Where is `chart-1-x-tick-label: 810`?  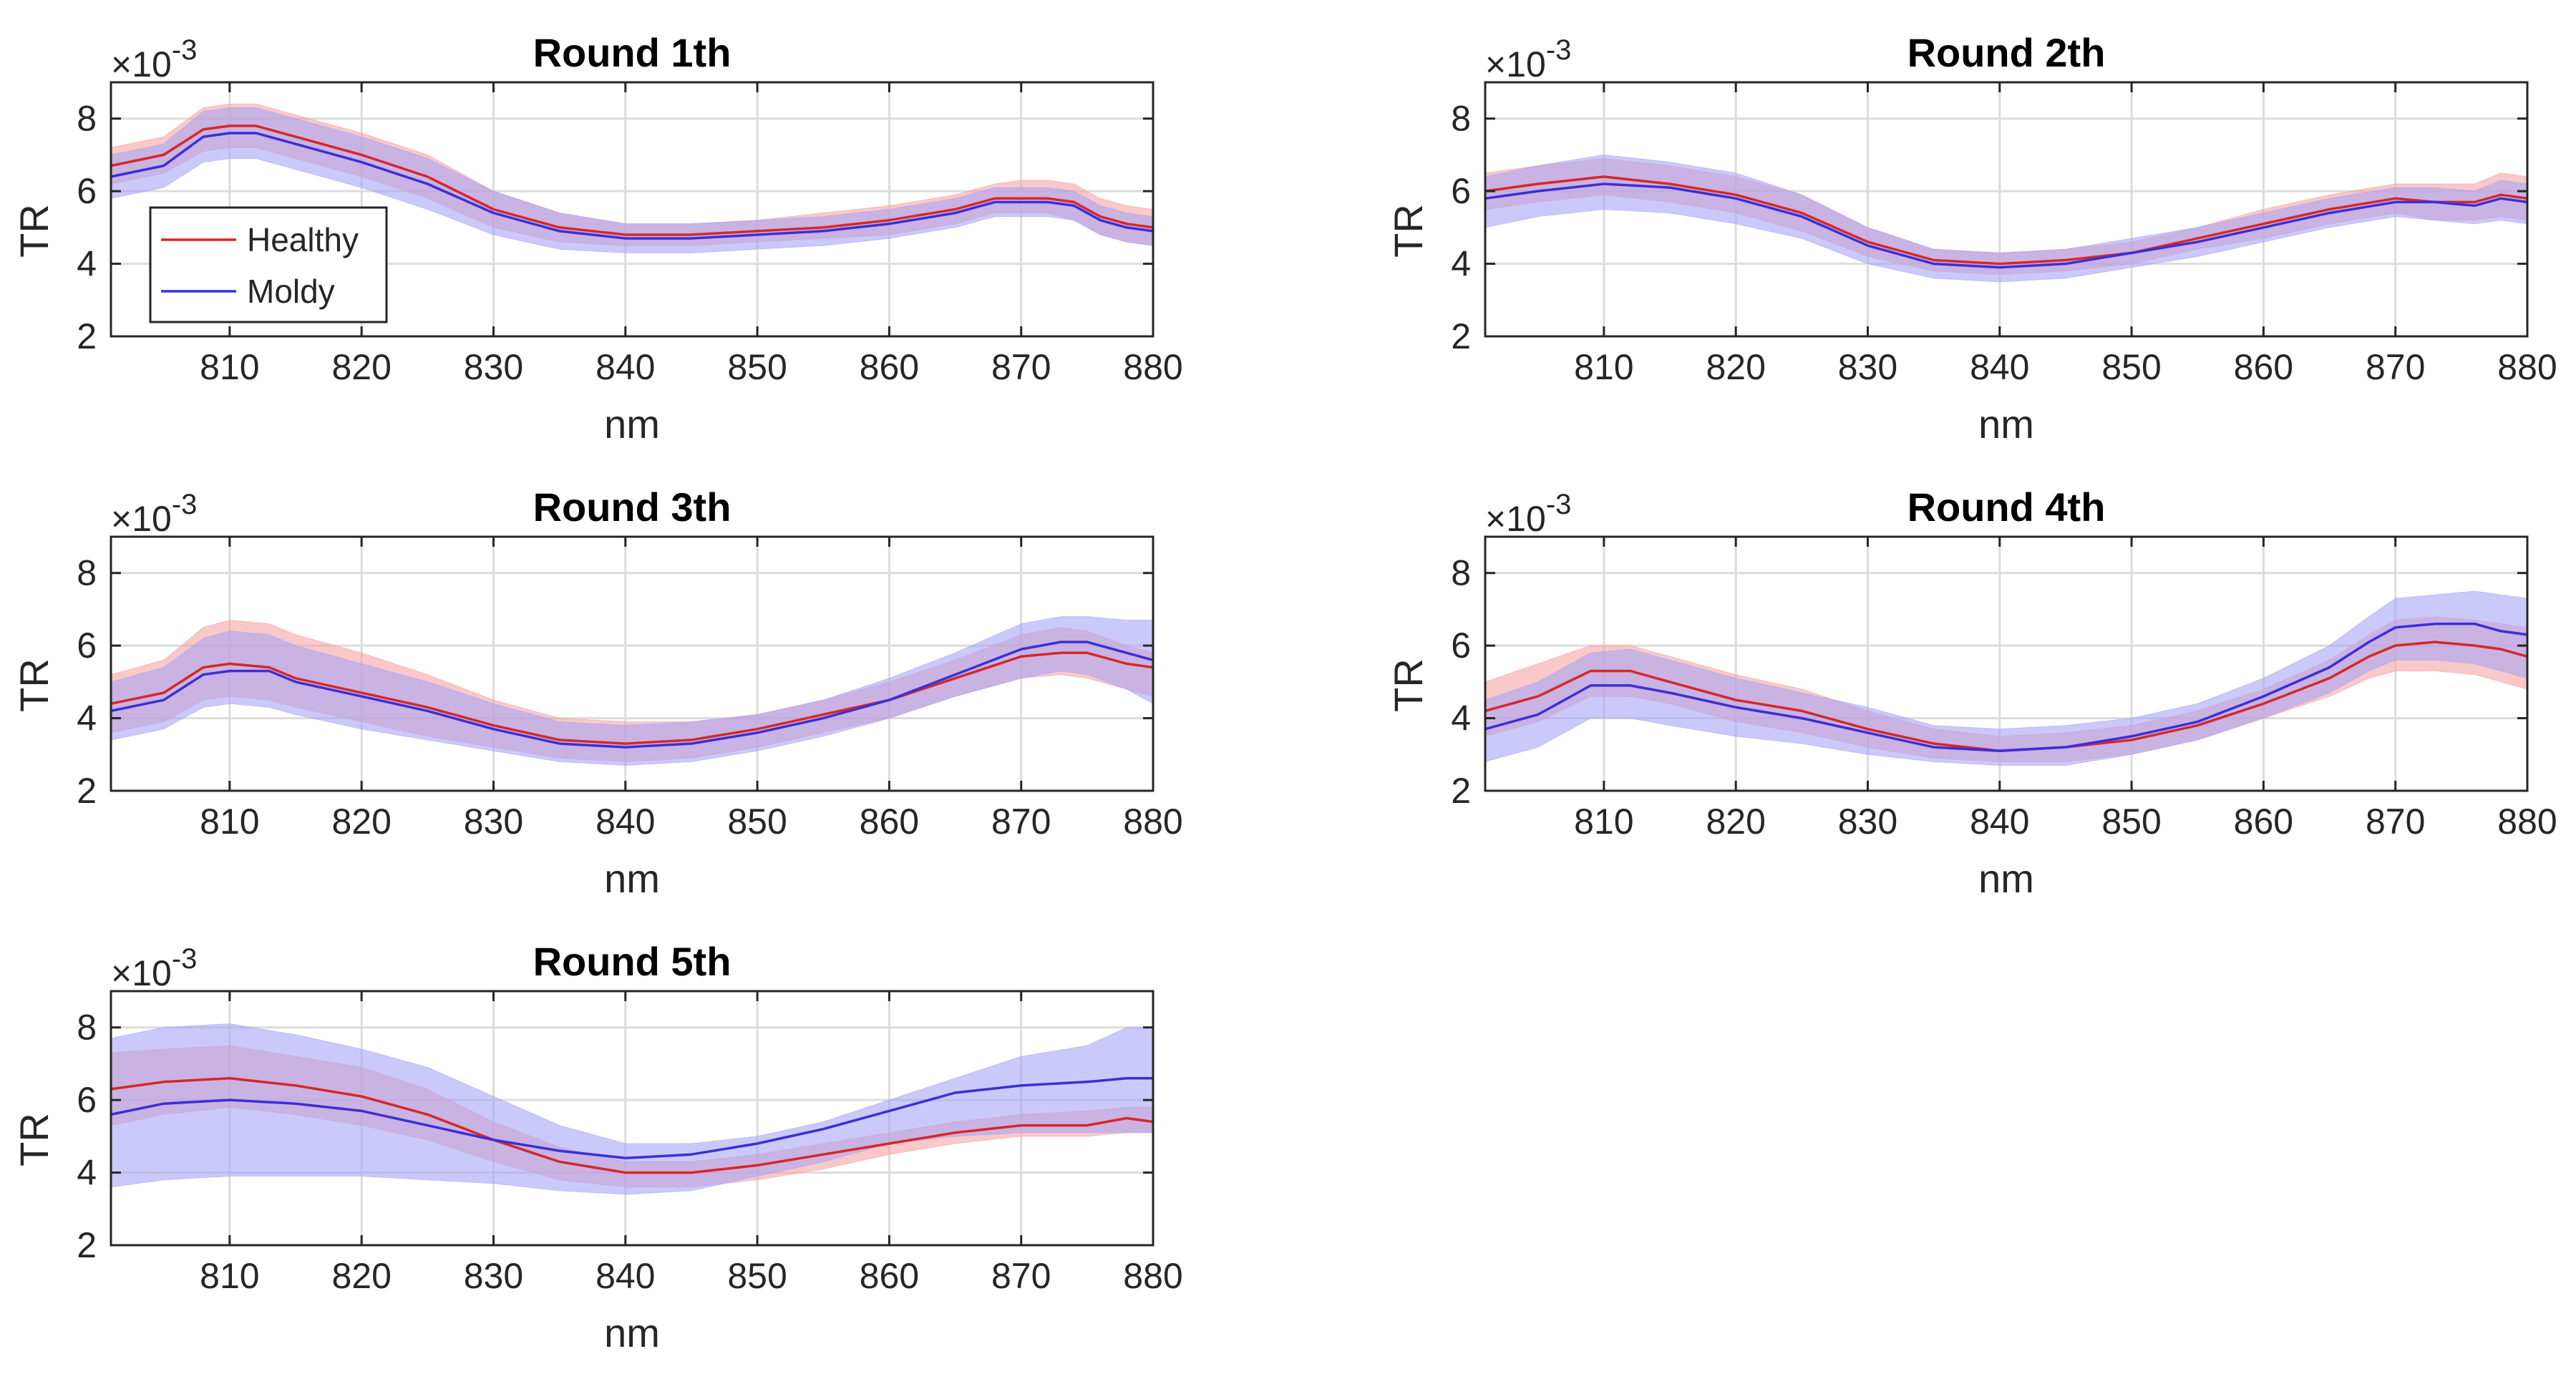 chart-1-x-tick-label: 810 is located at coordinates (229, 367).